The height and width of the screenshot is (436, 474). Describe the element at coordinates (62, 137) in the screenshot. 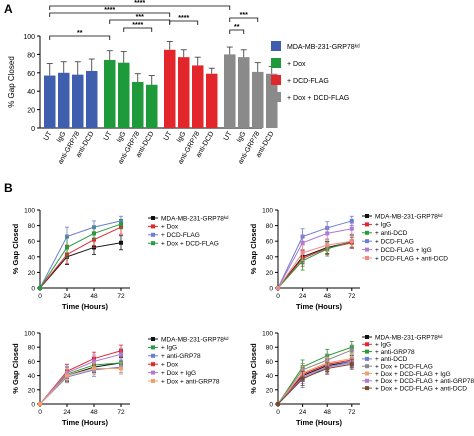

I see `x-tick-label-a: IgG` at that location.